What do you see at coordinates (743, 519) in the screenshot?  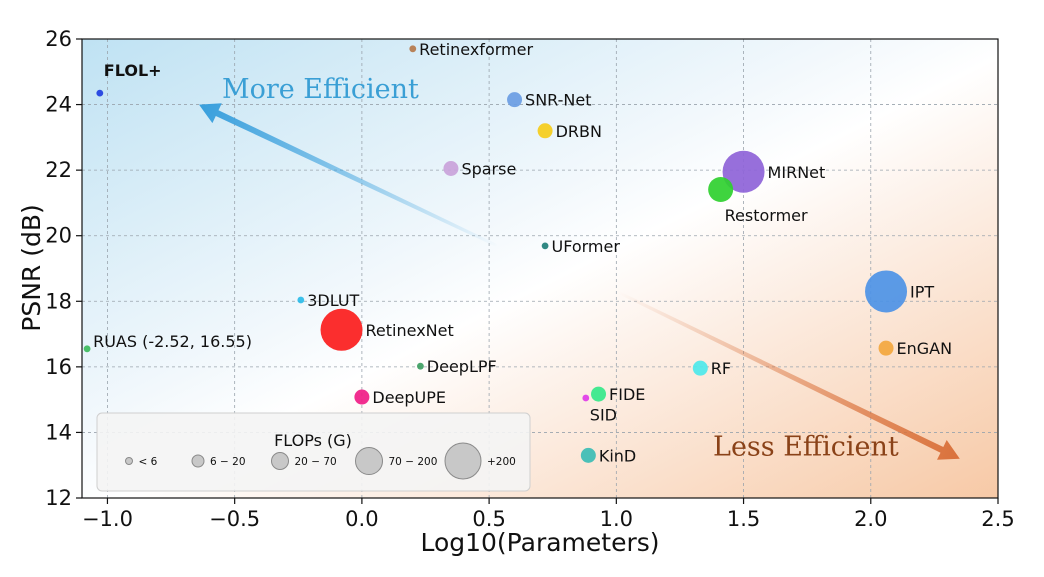 I see `x-tick-label: 1.5` at bounding box center [743, 519].